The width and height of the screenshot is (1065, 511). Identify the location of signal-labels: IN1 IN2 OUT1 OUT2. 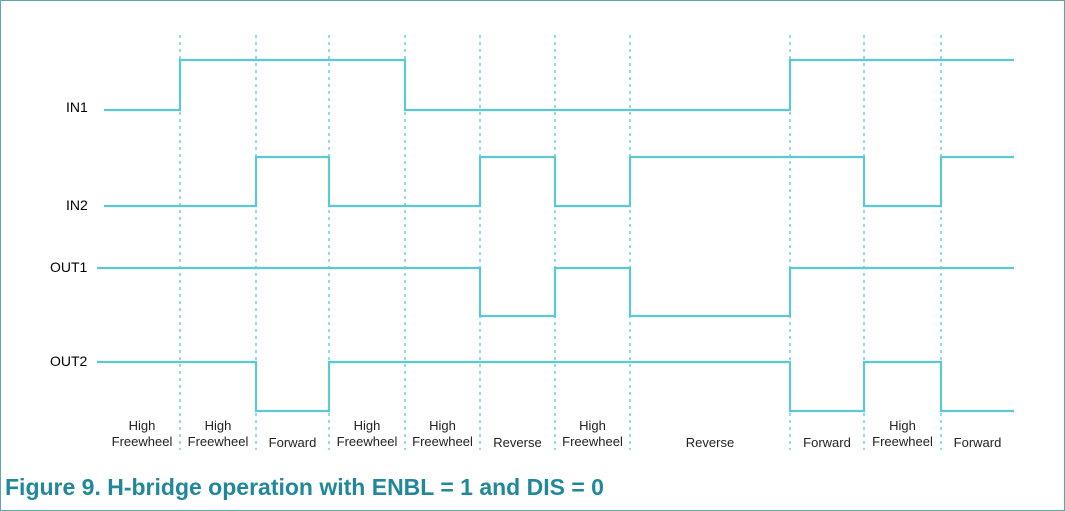
(69, 234).